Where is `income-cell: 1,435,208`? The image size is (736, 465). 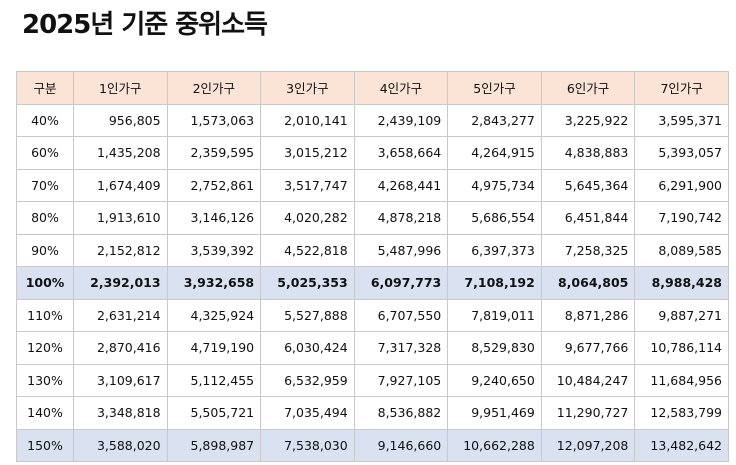
income-cell: 1,435,208 is located at coordinates (120, 153).